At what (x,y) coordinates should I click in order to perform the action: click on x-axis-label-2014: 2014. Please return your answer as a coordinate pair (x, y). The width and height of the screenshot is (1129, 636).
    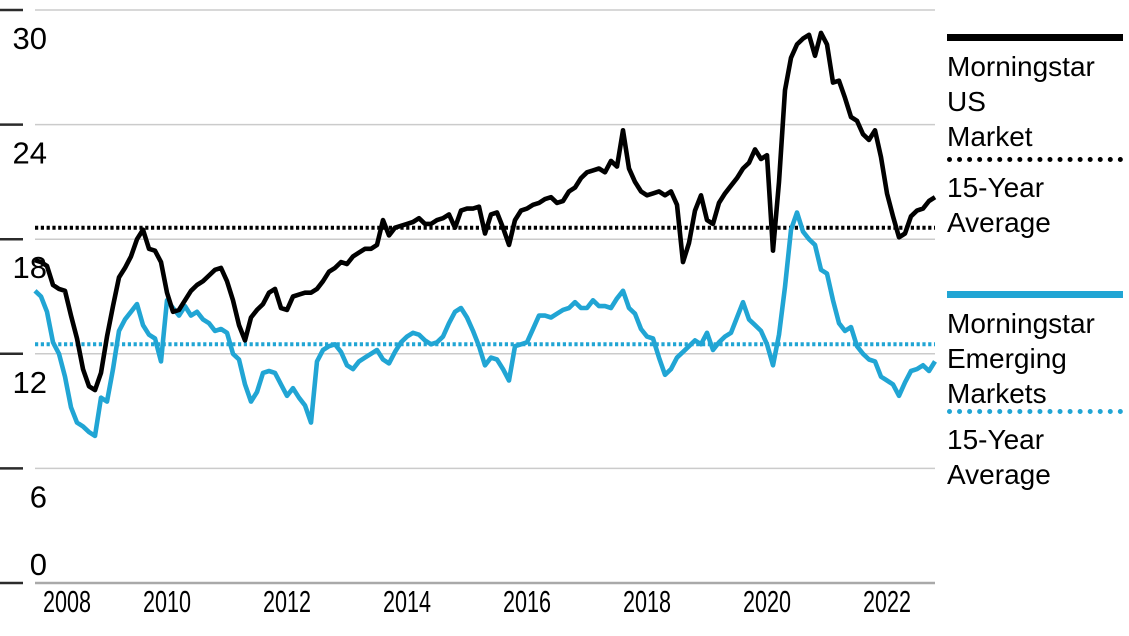
    Looking at the image, I should click on (407, 601).